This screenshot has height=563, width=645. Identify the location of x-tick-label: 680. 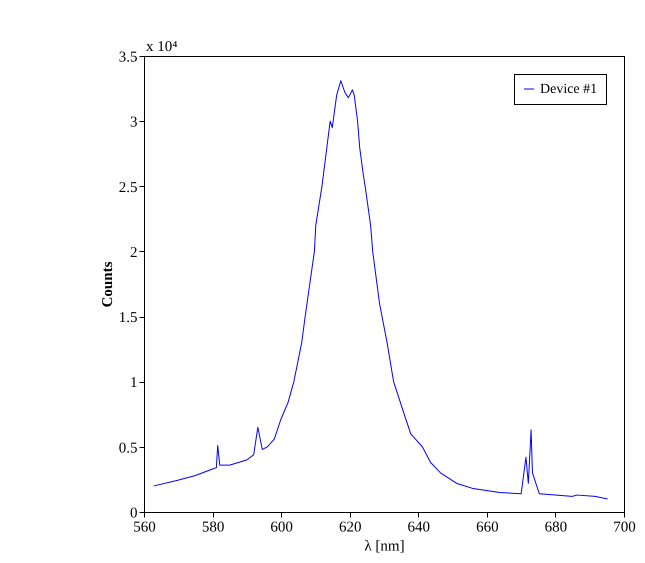
(556, 528).